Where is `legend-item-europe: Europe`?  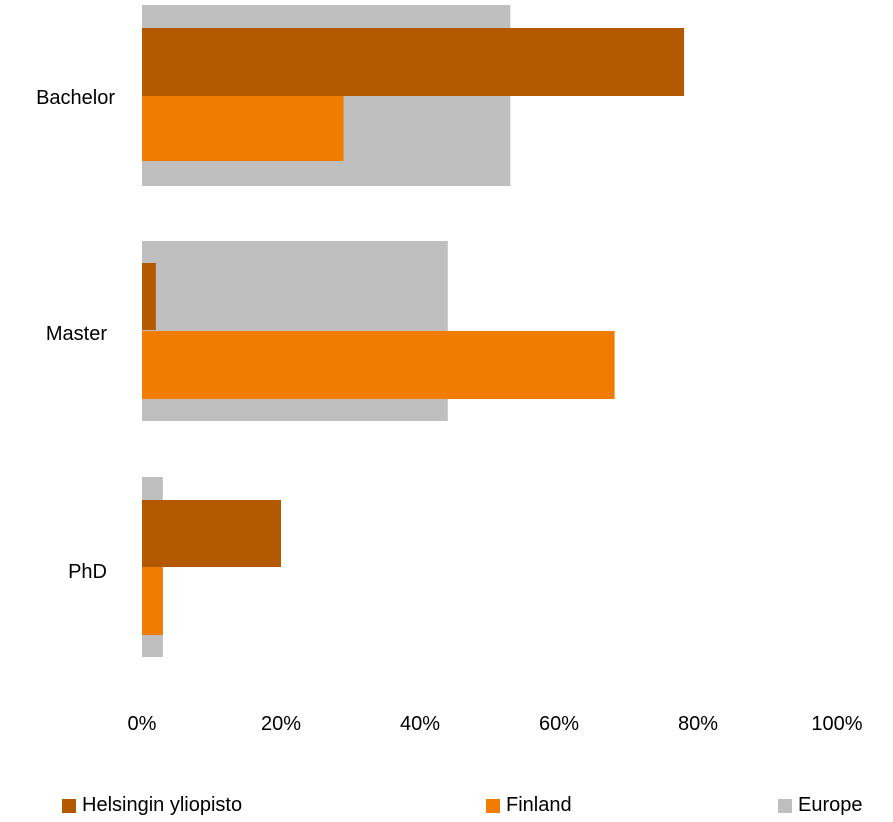
legend-item-europe: Europe is located at coordinates (820, 805).